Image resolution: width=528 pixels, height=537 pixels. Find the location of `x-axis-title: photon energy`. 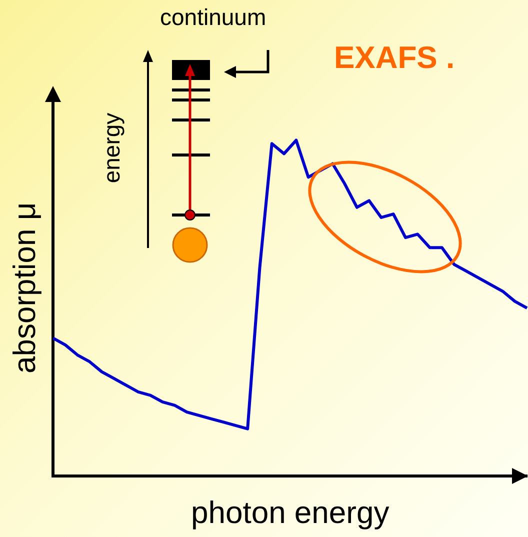

x-axis-title: photon energy is located at coordinates (290, 512).